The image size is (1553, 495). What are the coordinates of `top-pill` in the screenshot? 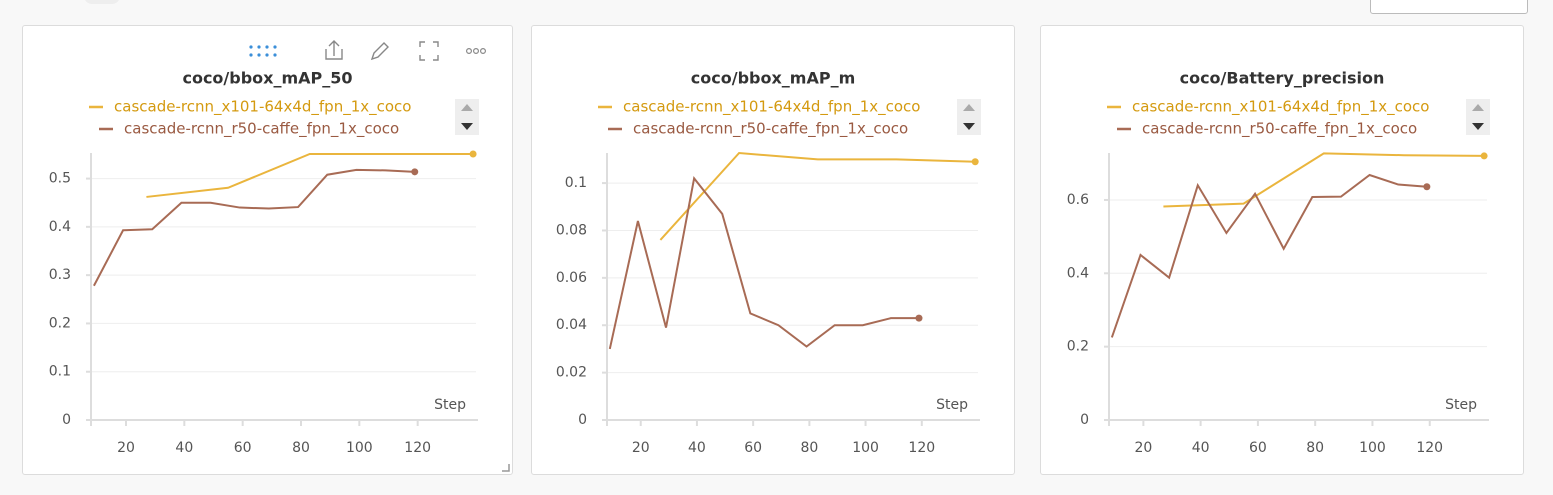 It's located at (102, 2).